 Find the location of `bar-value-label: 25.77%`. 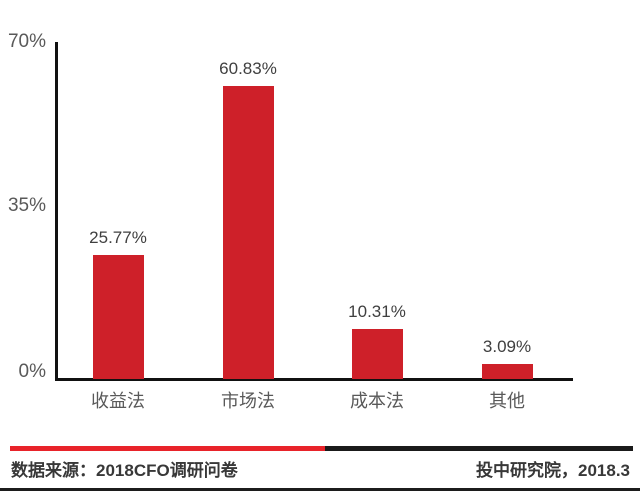

bar-value-label: 25.77% is located at coordinates (118, 237).